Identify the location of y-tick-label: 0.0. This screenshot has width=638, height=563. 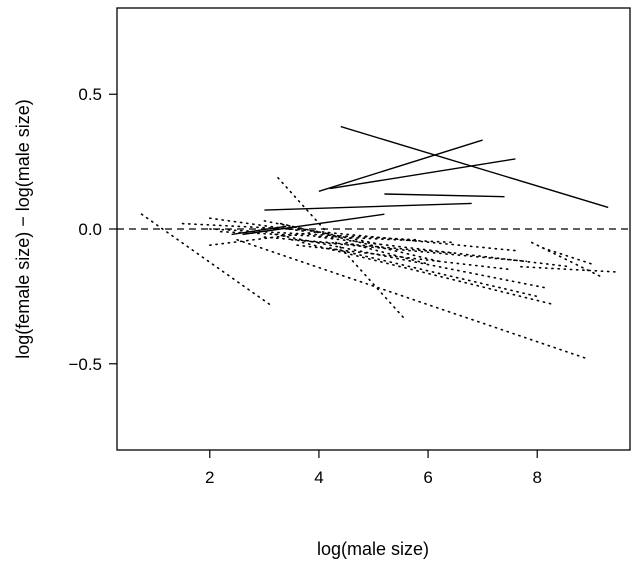
(90, 229).